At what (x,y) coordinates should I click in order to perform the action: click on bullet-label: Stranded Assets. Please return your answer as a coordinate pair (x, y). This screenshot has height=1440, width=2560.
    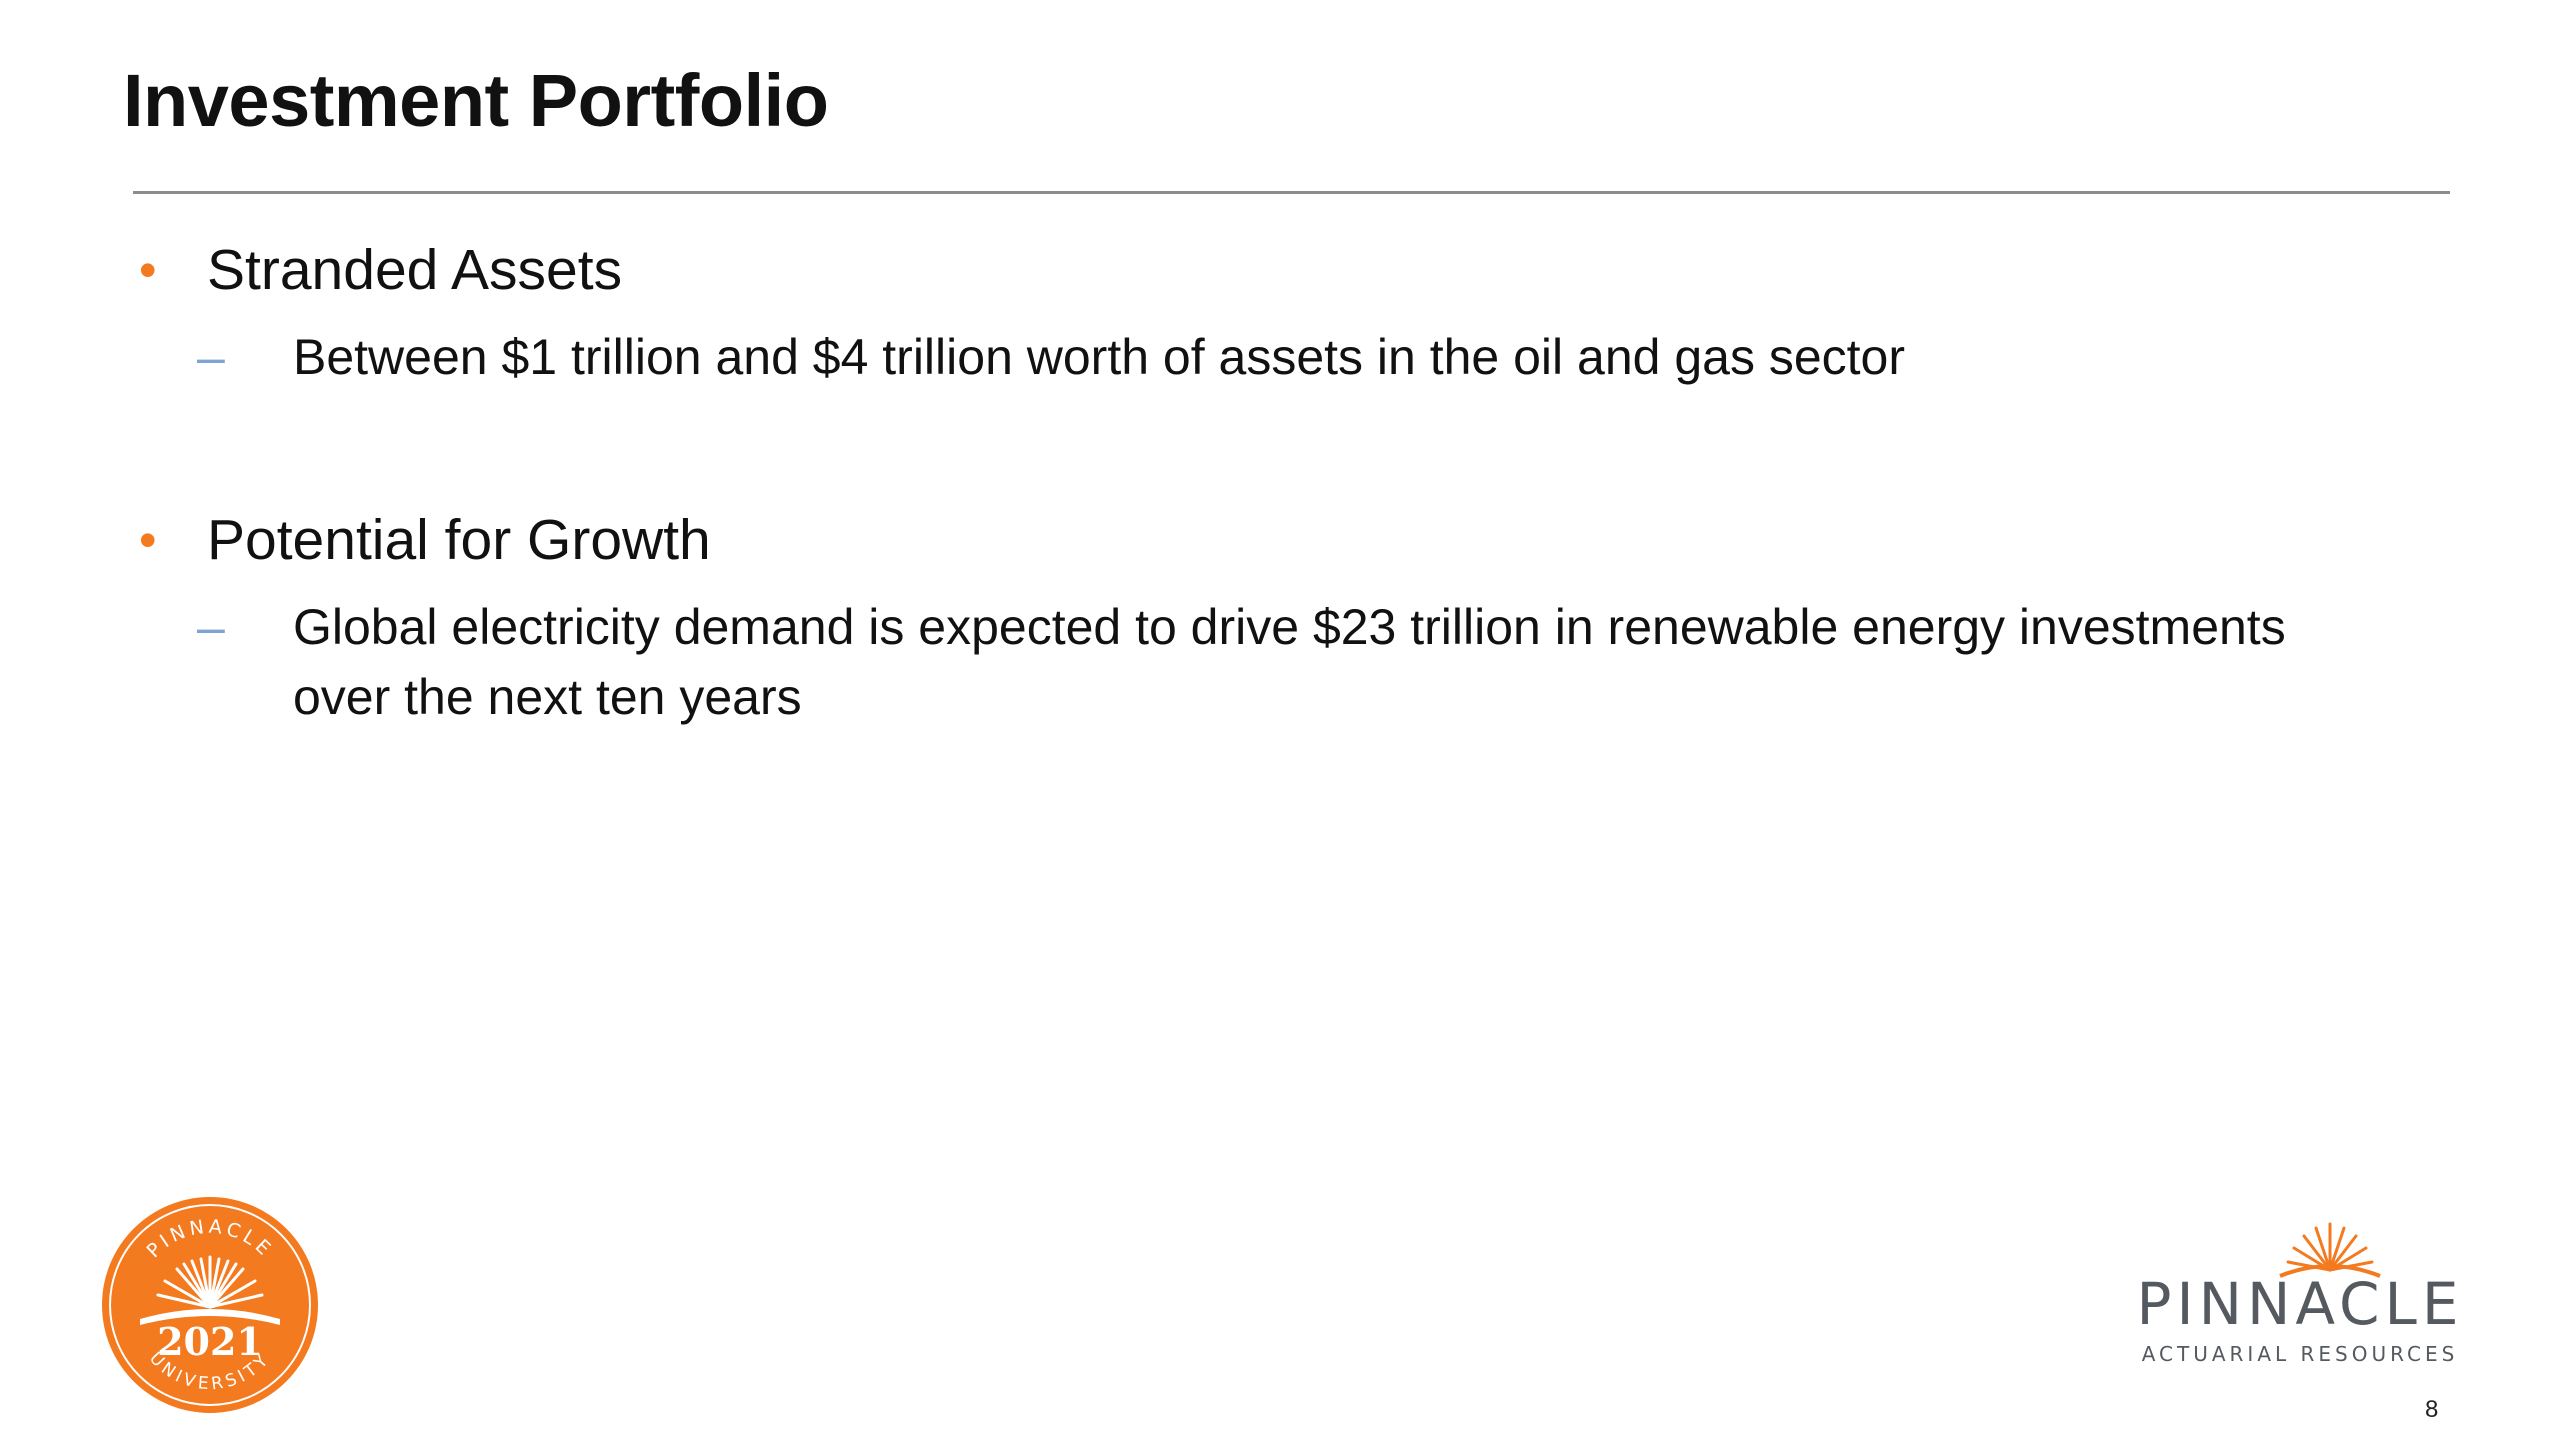
    Looking at the image, I should click on (415, 270).